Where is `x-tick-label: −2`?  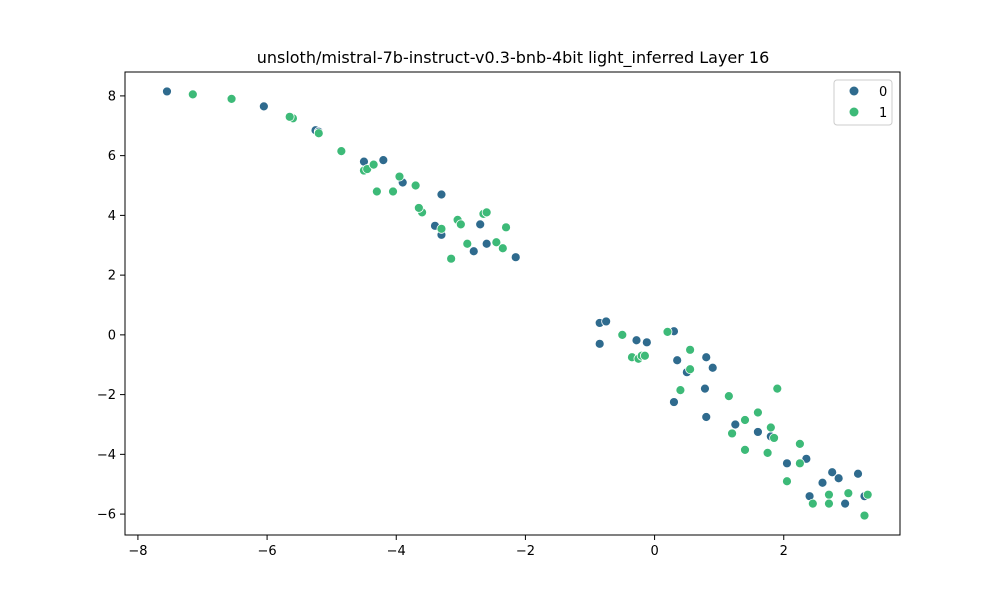
x-tick-label: −2 is located at coordinates (525, 551).